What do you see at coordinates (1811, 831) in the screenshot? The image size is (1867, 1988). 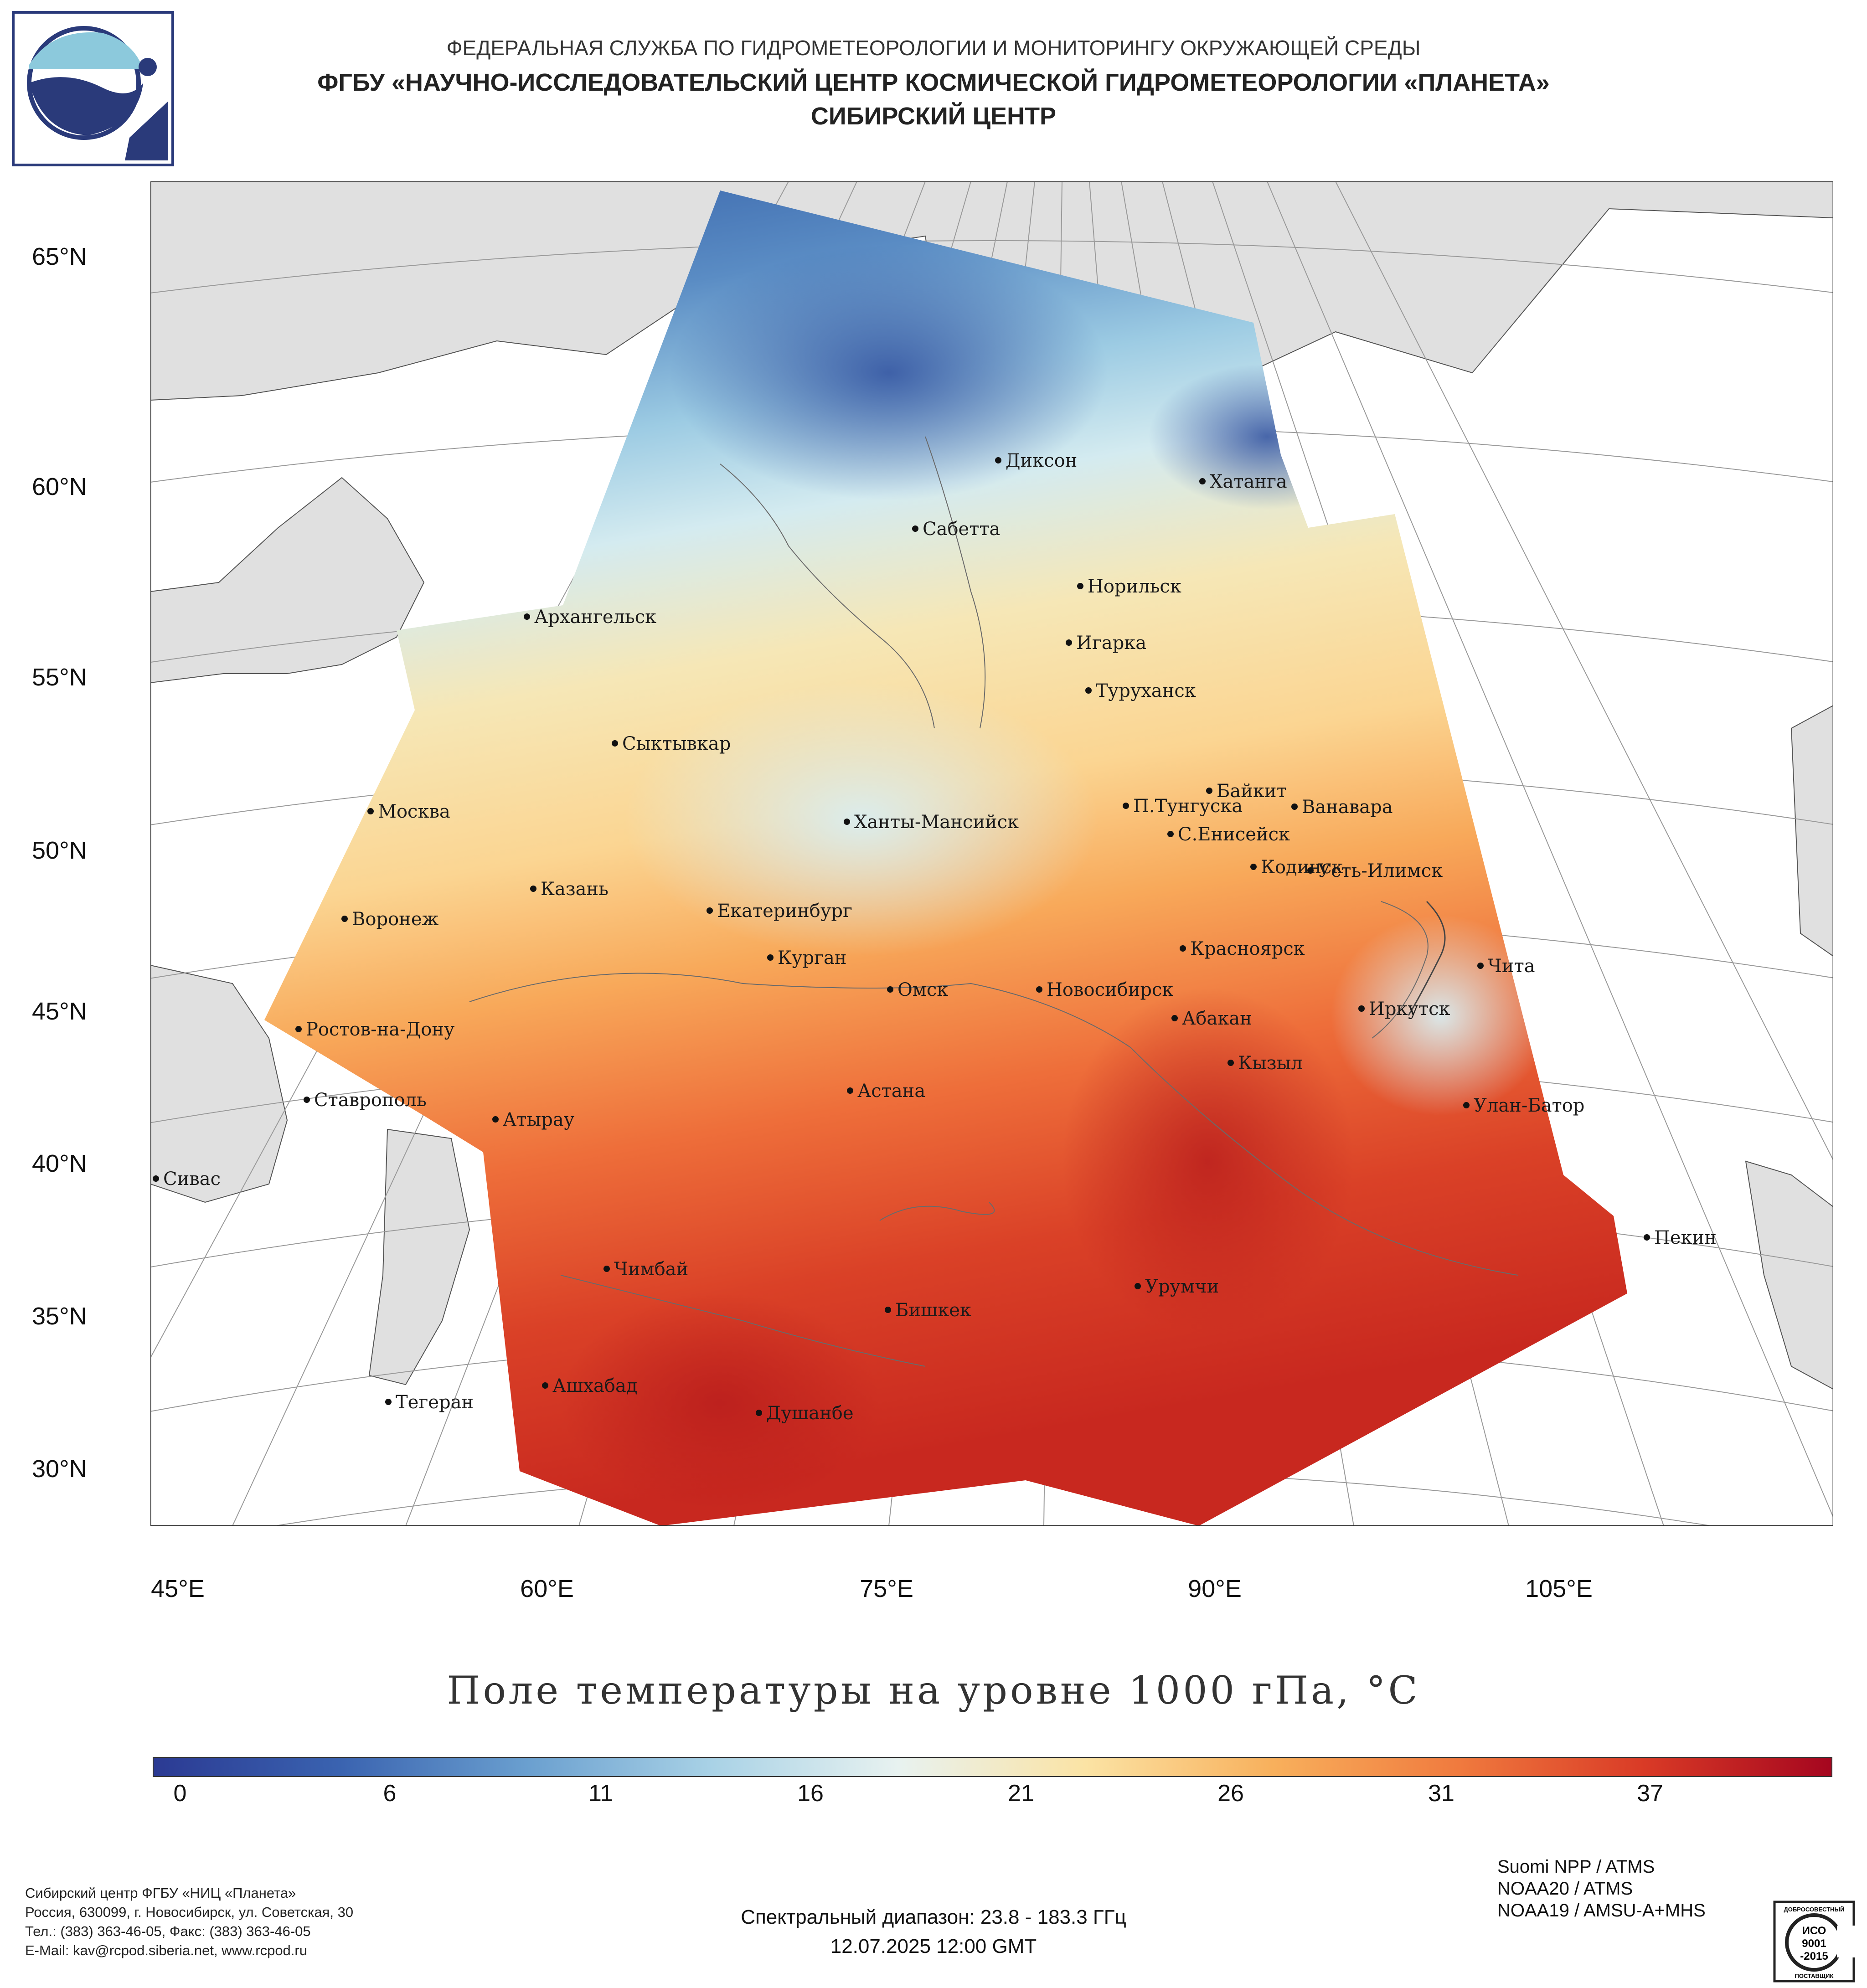 I see `land-pacific` at bounding box center [1811, 831].